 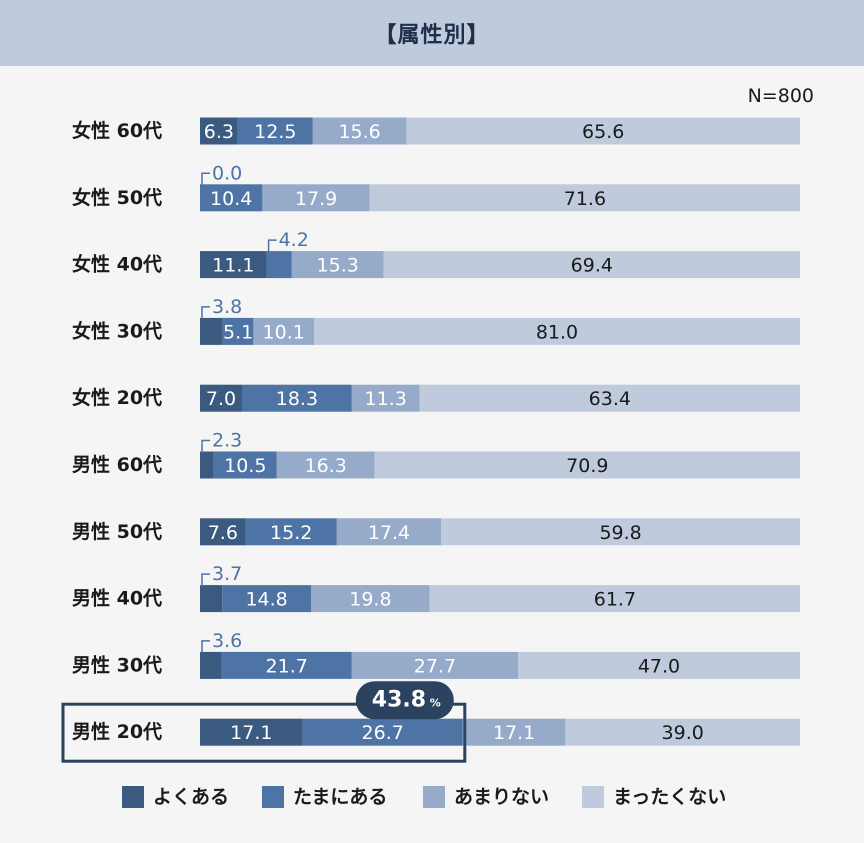 I want to click on data-label: 21.7, so click(x=287, y=666).